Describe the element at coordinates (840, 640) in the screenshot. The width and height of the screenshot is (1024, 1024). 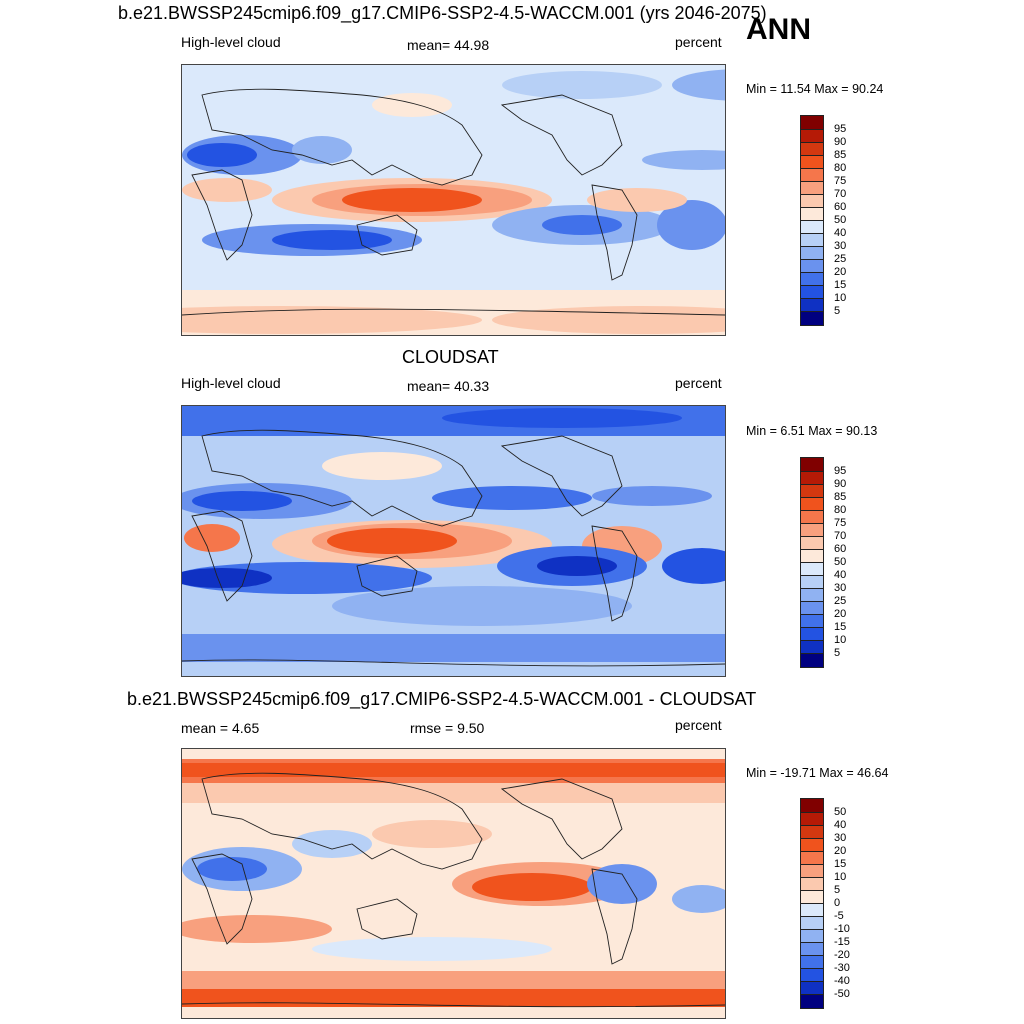
I see `panel2-cbar-label: 10` at that location.